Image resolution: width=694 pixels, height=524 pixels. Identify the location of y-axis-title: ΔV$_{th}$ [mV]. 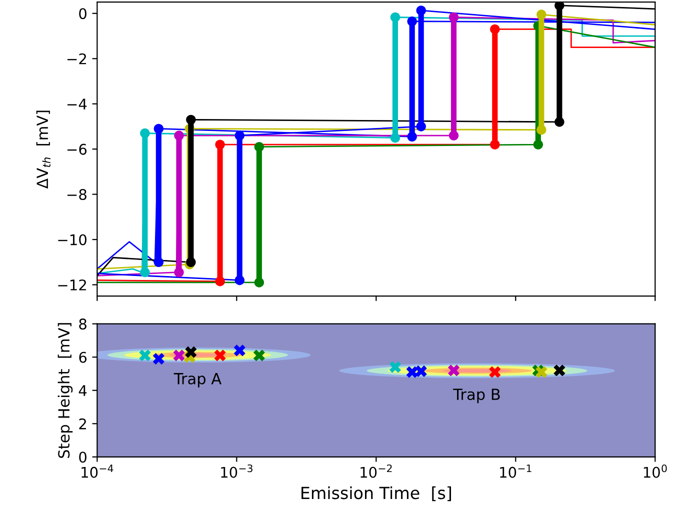
(43, 149).